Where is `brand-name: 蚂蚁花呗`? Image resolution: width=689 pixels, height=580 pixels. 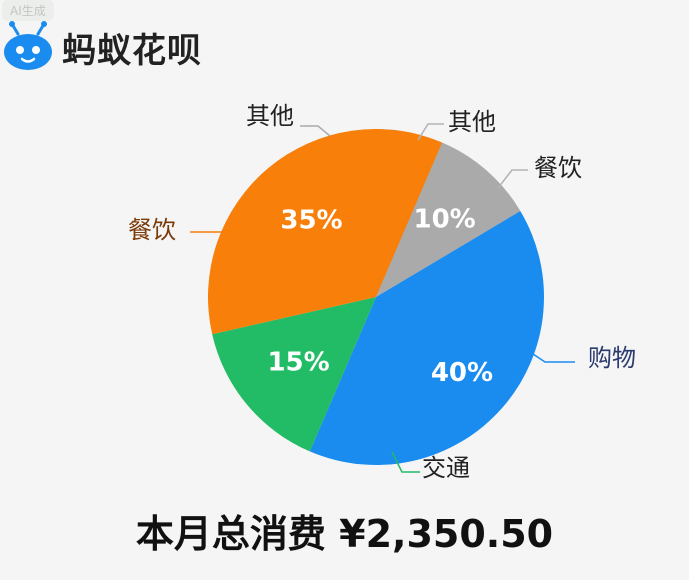
brand-name: 蚂蚁花呗 is located at coordinates (132, 50).